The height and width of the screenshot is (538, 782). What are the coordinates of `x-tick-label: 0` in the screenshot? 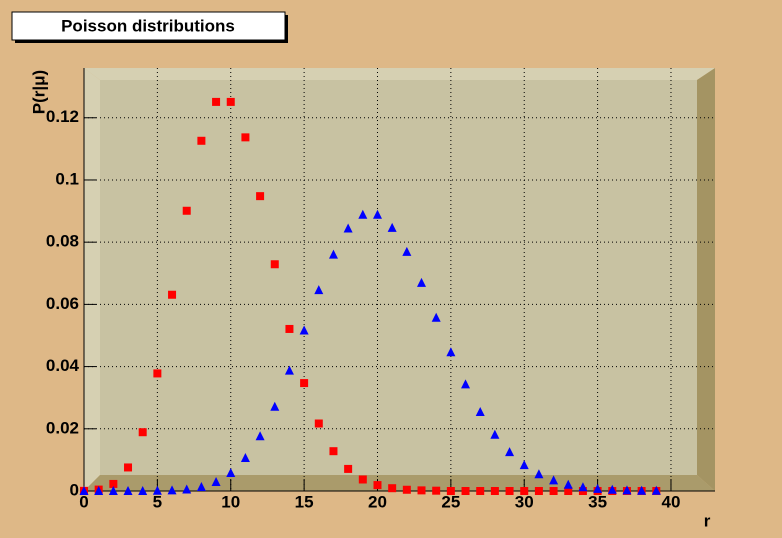 It's located at (83, 501).